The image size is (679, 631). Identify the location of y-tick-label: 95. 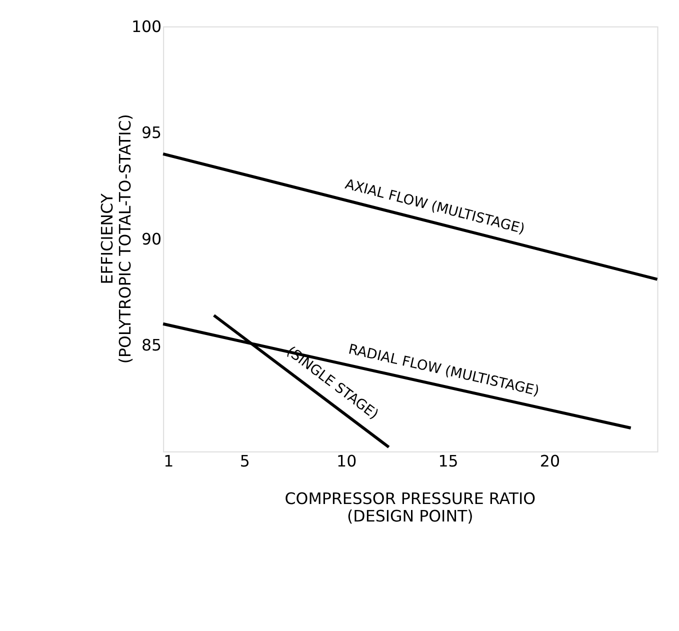
(151, 132).